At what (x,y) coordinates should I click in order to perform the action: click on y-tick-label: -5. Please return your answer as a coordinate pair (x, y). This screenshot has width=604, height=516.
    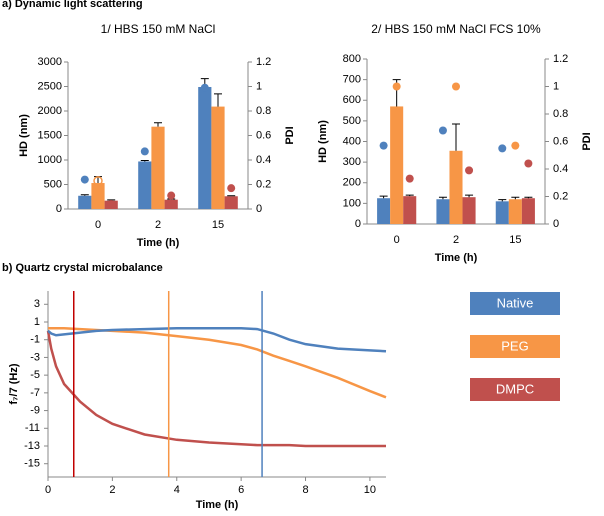
    Looking at the image, I should click on (35, 375).